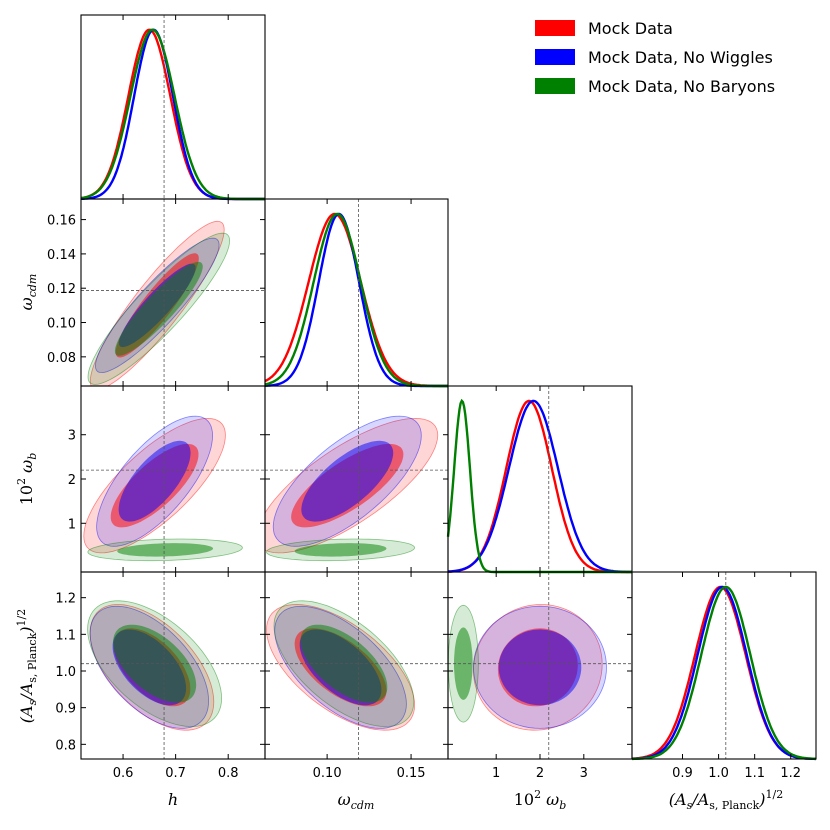 The image size is (830, 830). I want to click on y-tick-label-as: 1.2, so click(65, 599).